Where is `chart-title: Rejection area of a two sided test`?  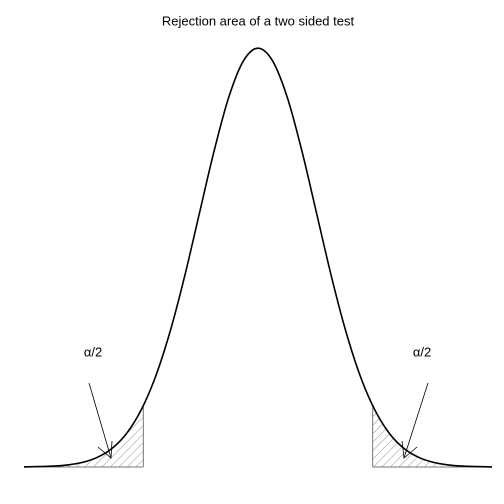 chart-title: Rejection area of a two sided test is located at coordinates (258, 20).